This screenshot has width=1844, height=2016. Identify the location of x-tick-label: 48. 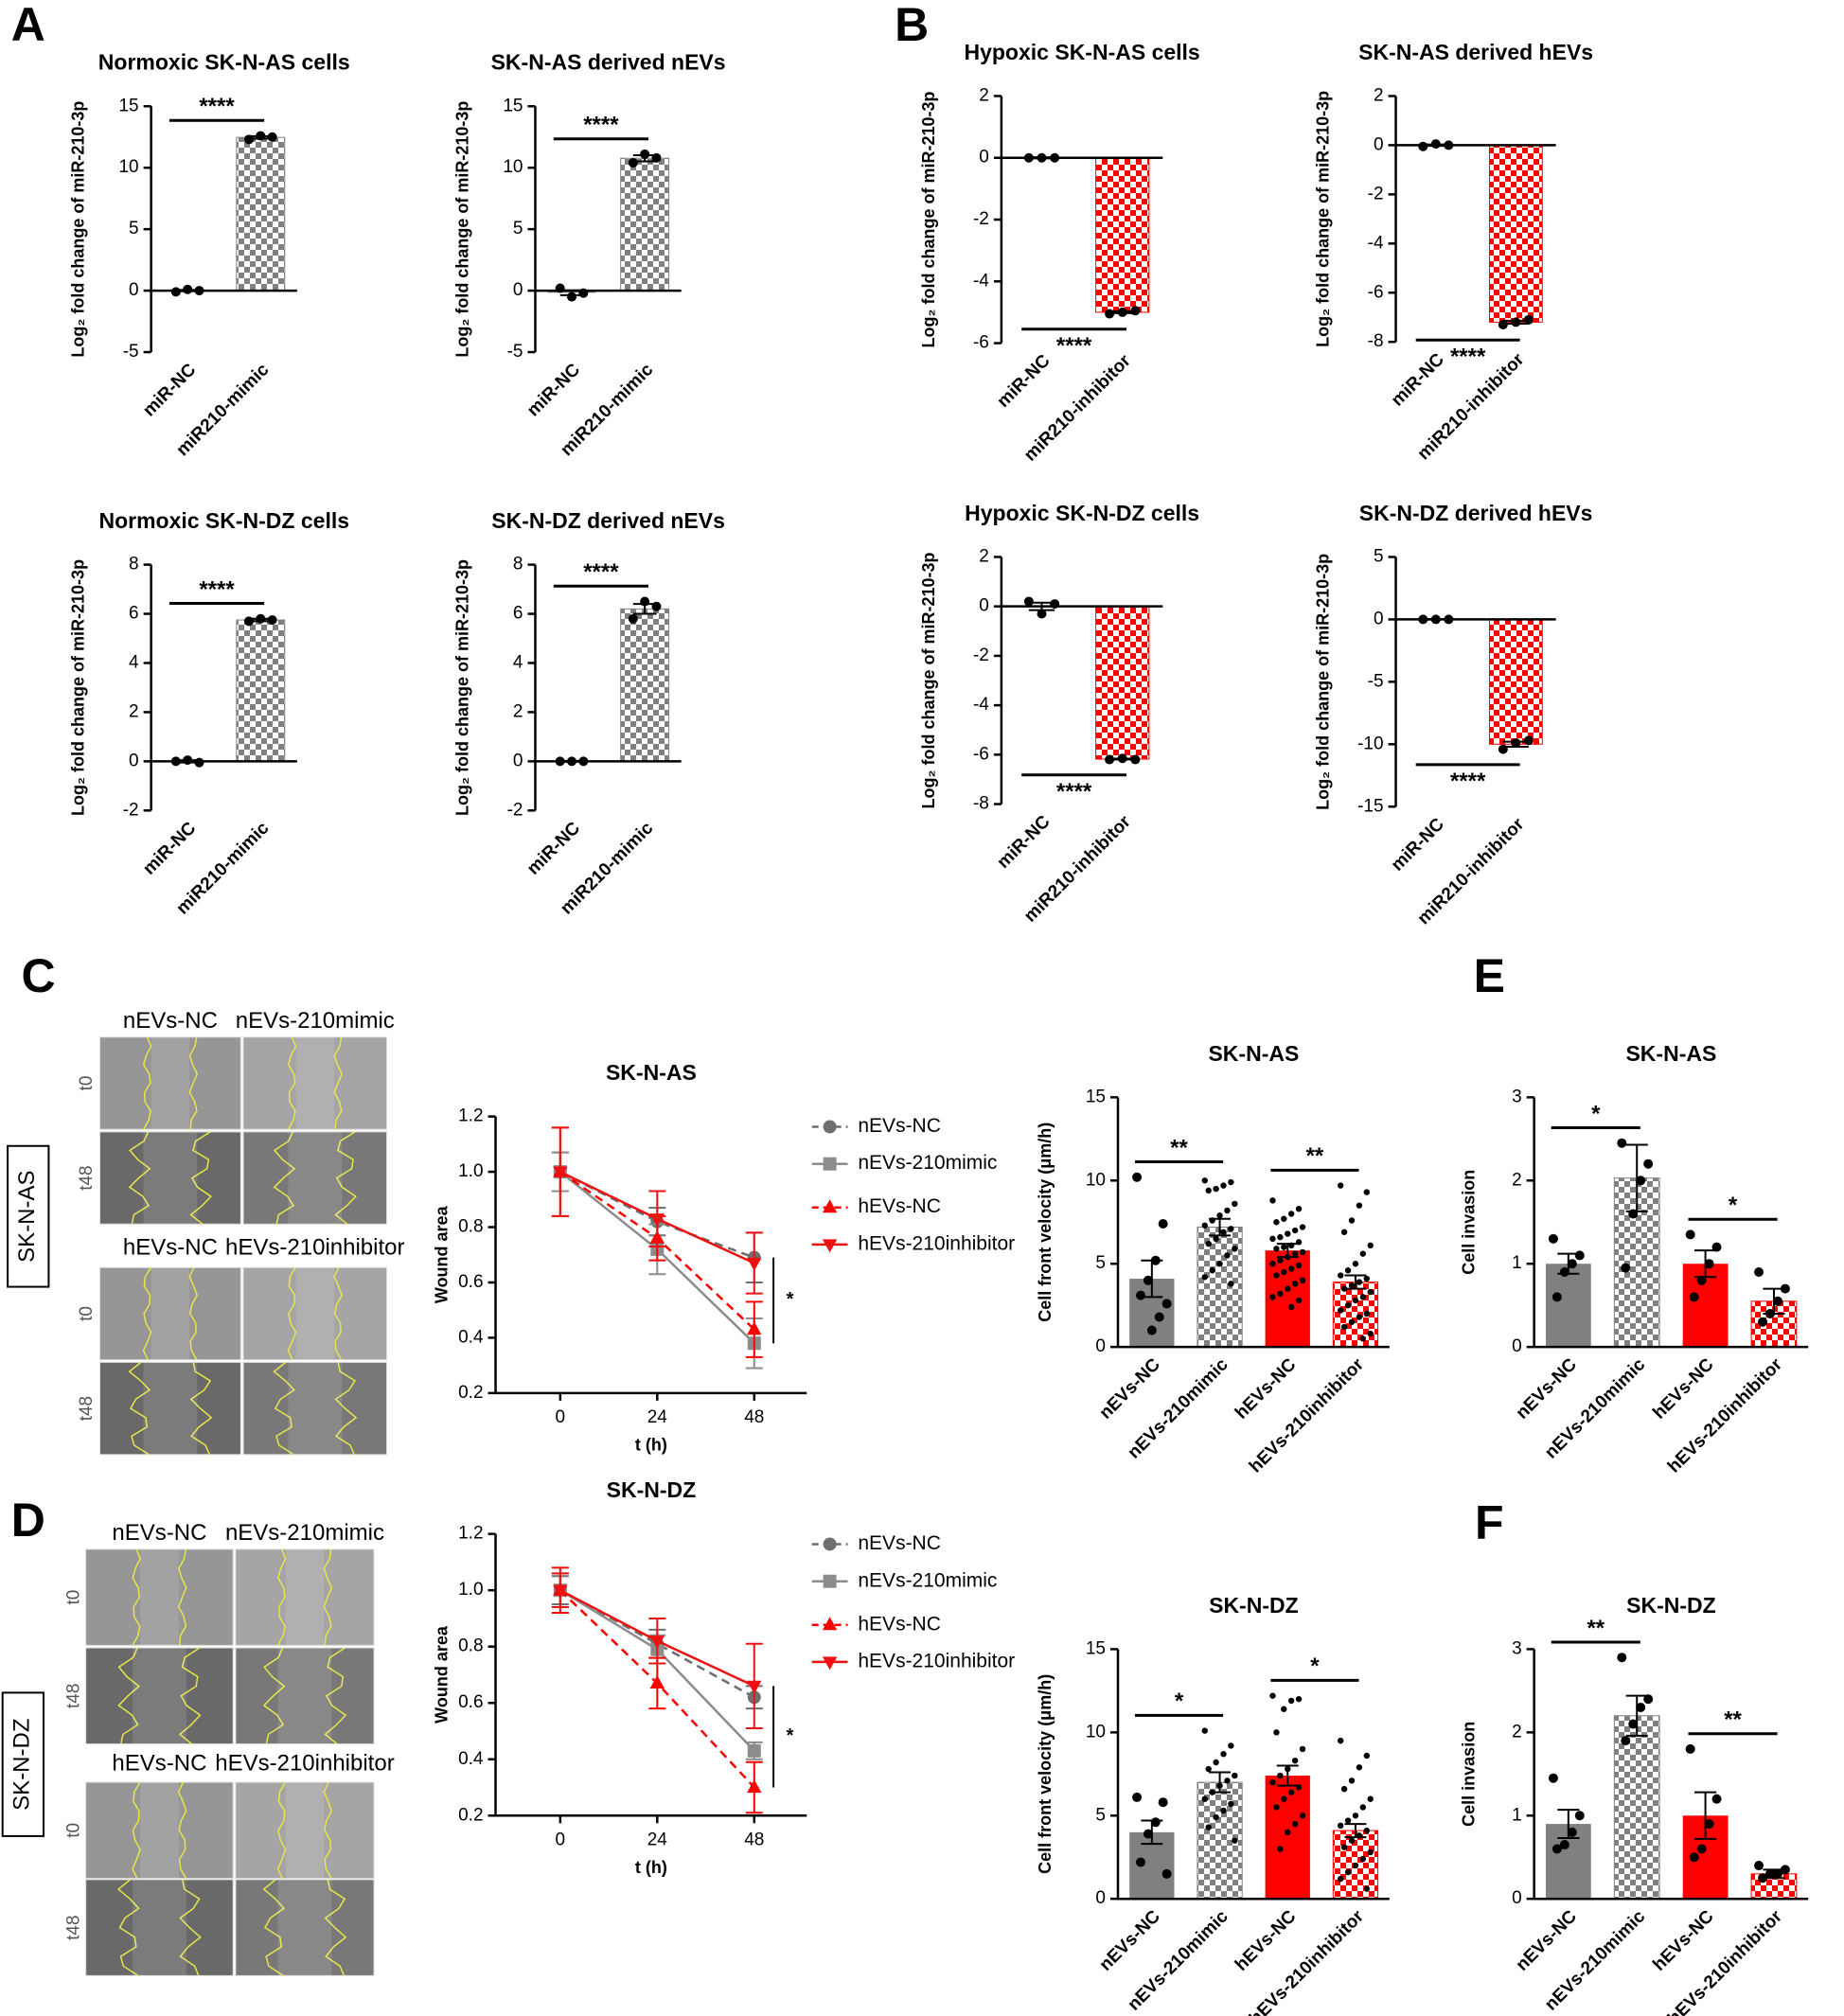
(754, 1417).